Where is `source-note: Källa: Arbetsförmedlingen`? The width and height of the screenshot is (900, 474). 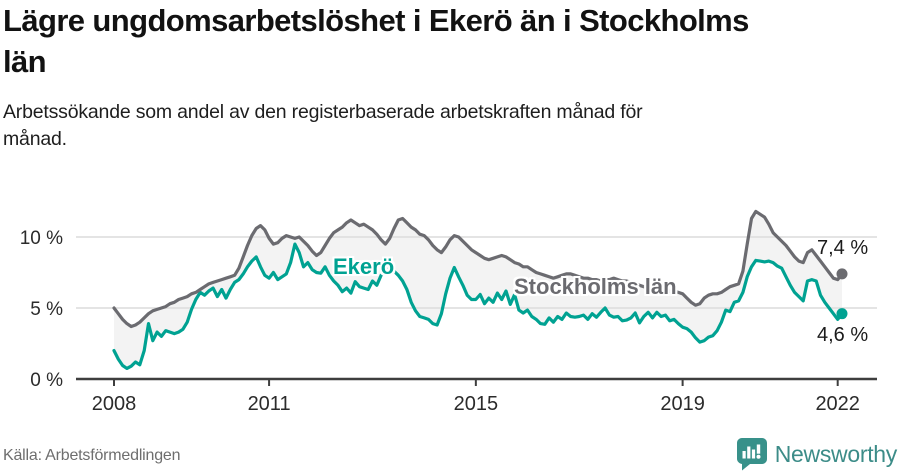
source-note: Källa: Arbetsförmedlingen is located at coordinates (92, 455).